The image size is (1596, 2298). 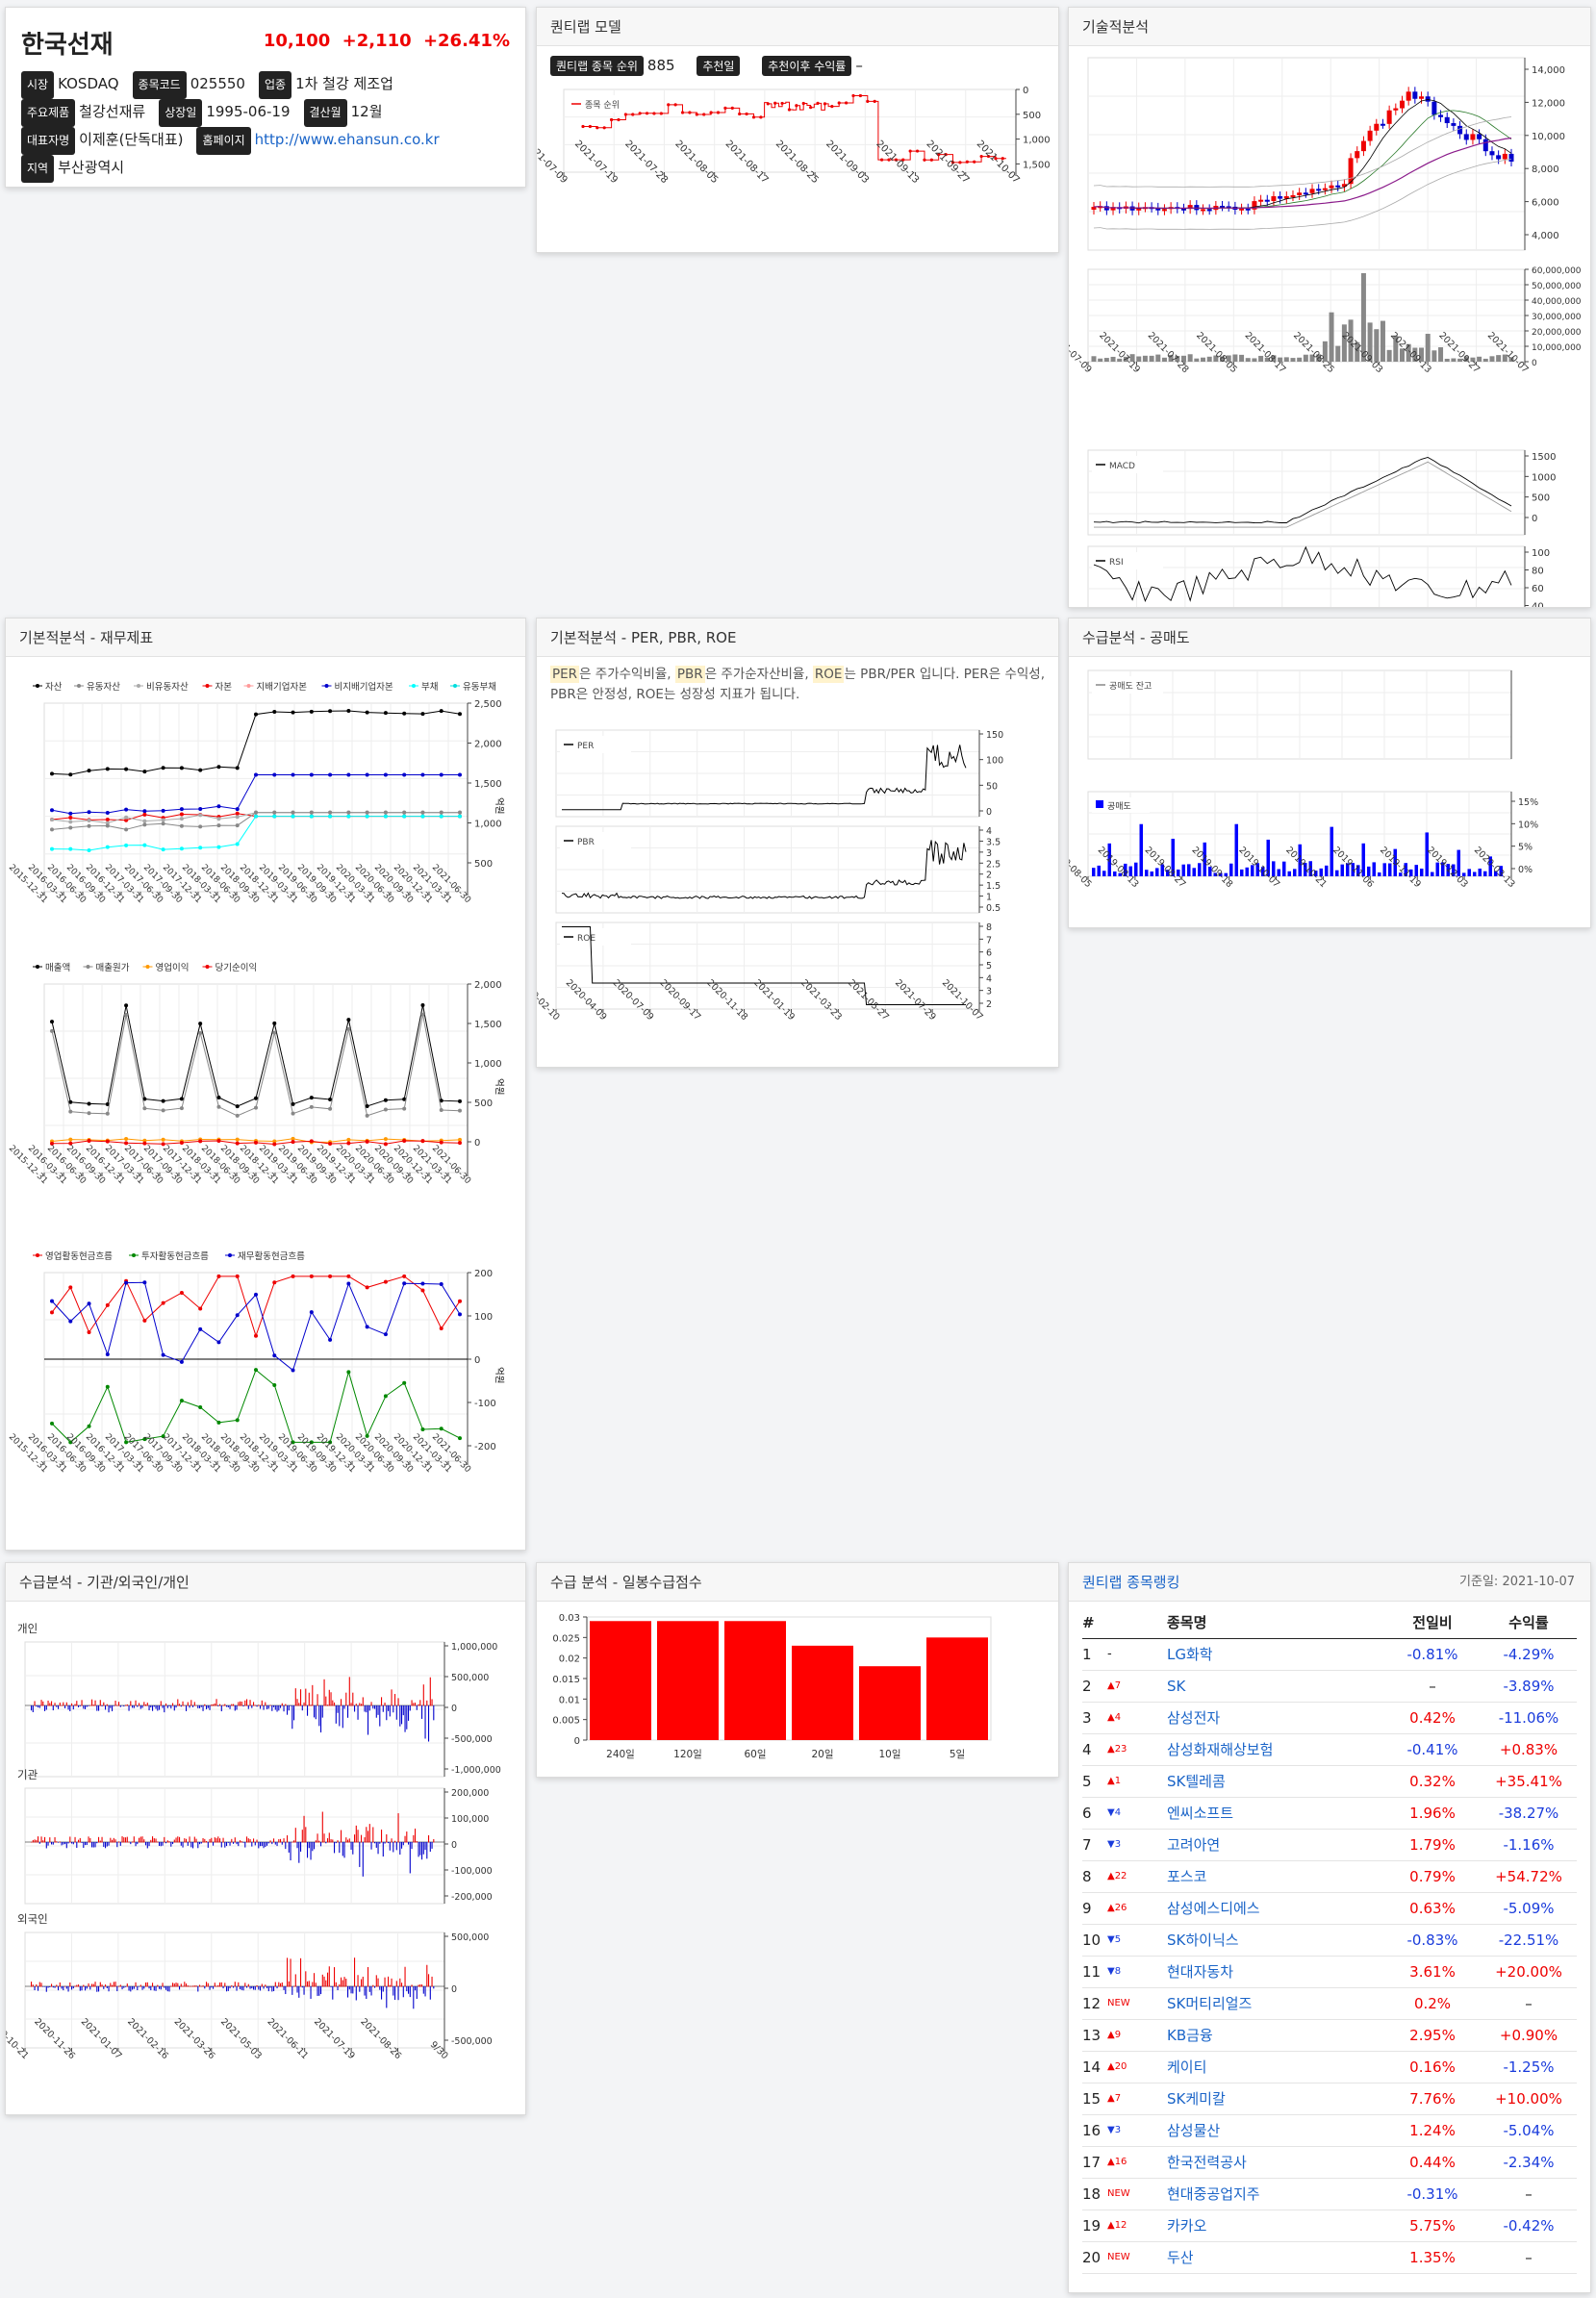 What do you see at coordinates (1275, 2194) in the screenshot?
I see `stock-link: 현대중공업지주` at bounding box center [1275, 2194].